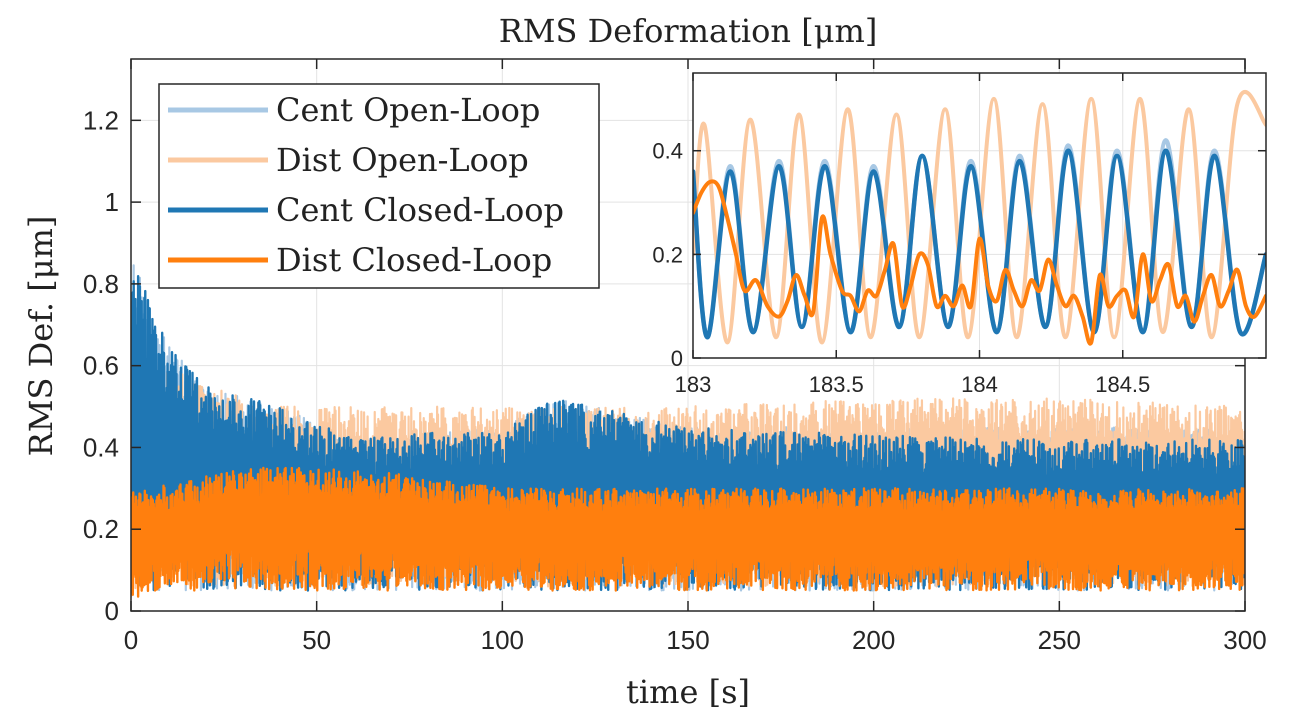 The image size is (1291, 718). I want to click on main-x-tick-label: 0, so click(131, 640).